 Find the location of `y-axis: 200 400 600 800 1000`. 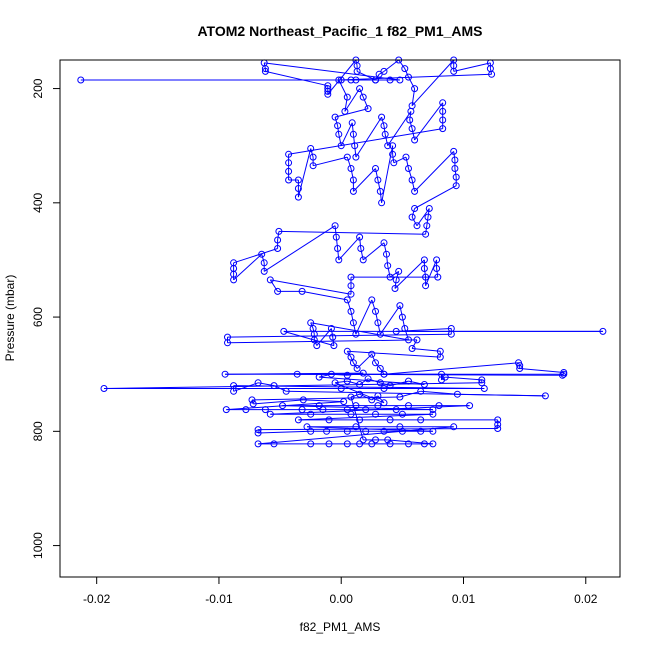

y-axis: 200 400 600 800 1000 is located at coordinates (46, 318).